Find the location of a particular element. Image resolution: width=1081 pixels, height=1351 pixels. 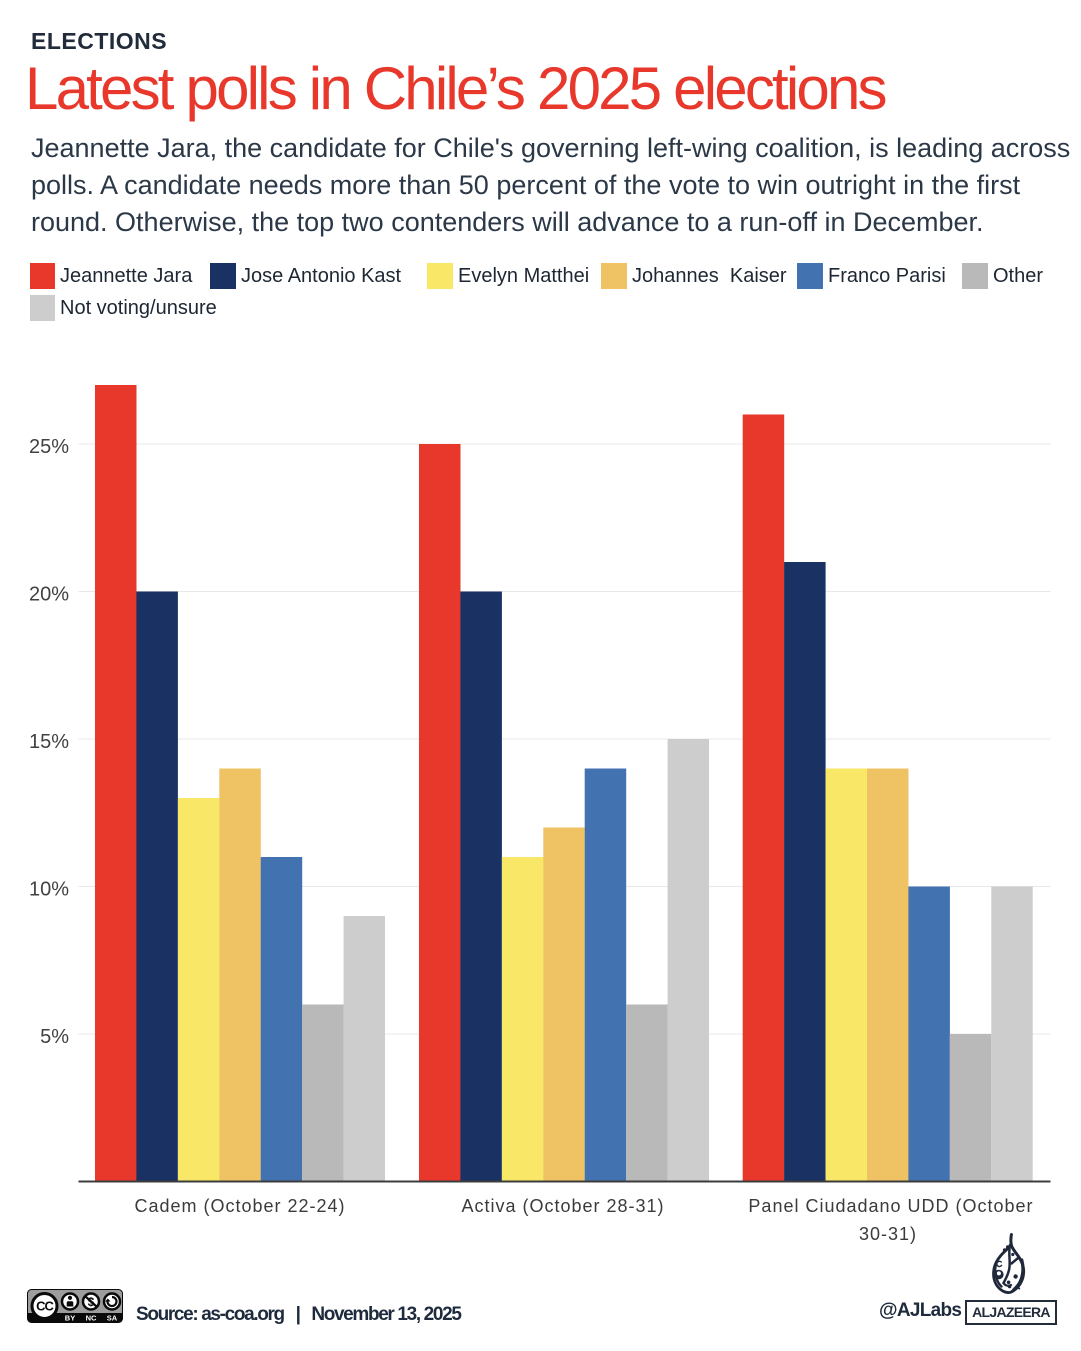

svg-text: 30-31) is located at coordinates (888, 1234).